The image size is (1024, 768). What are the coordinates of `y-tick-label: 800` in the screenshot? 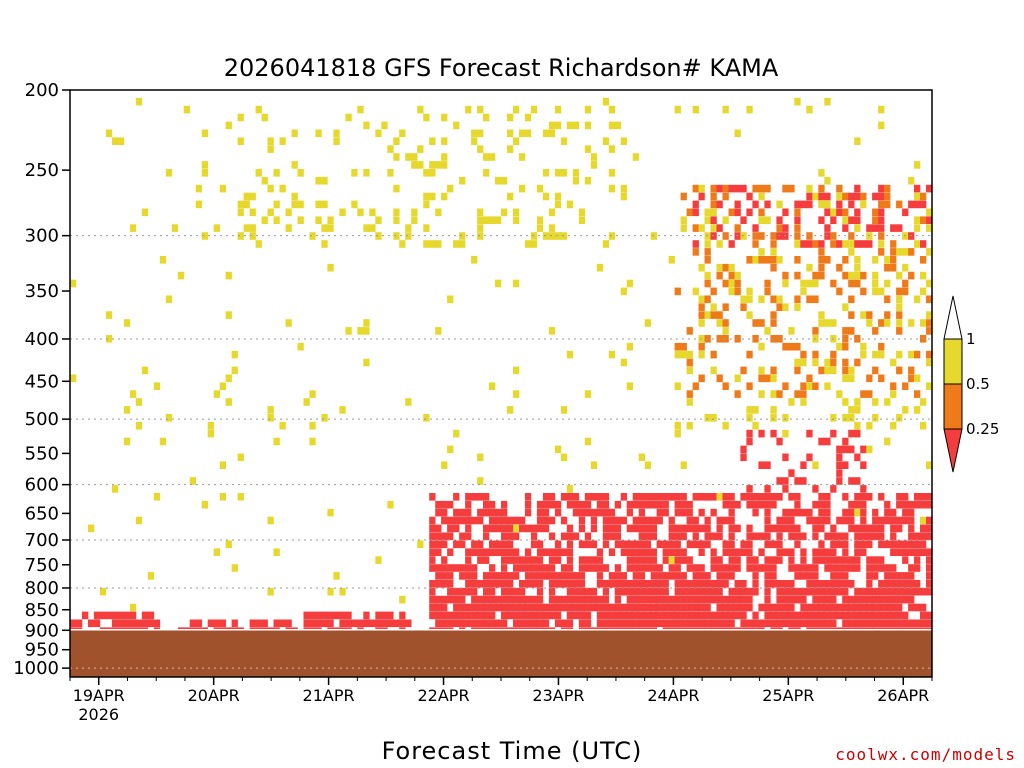 It's located at (42, 588).